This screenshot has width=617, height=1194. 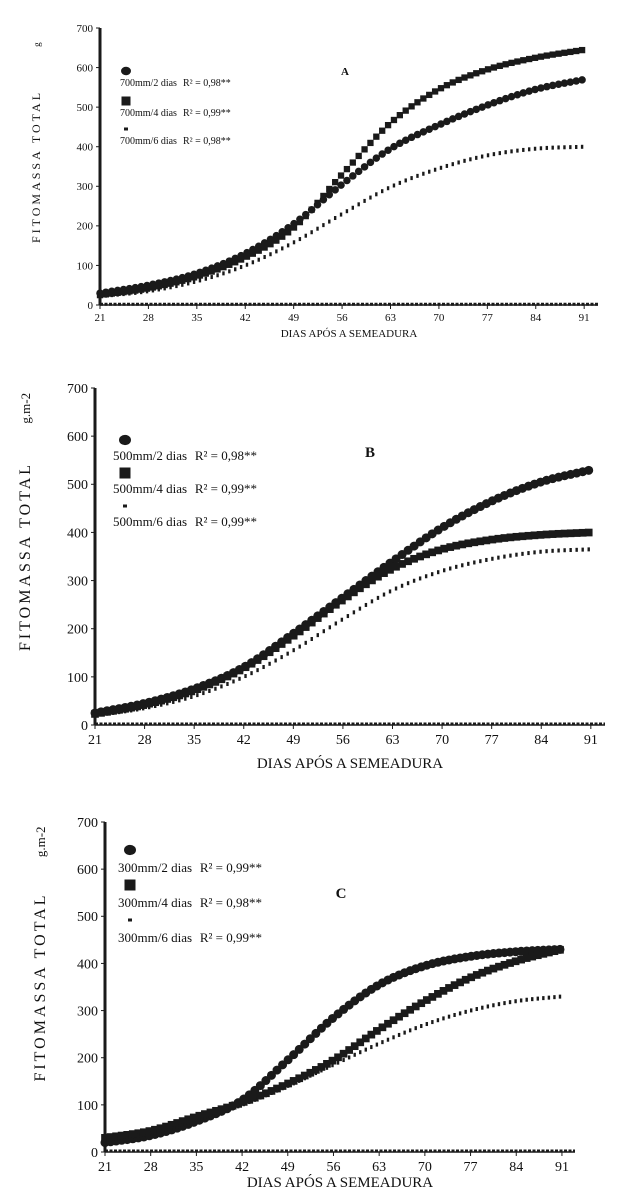 I want to click on legend-r2: R² = 0,99**, so click(x=226, y=488).